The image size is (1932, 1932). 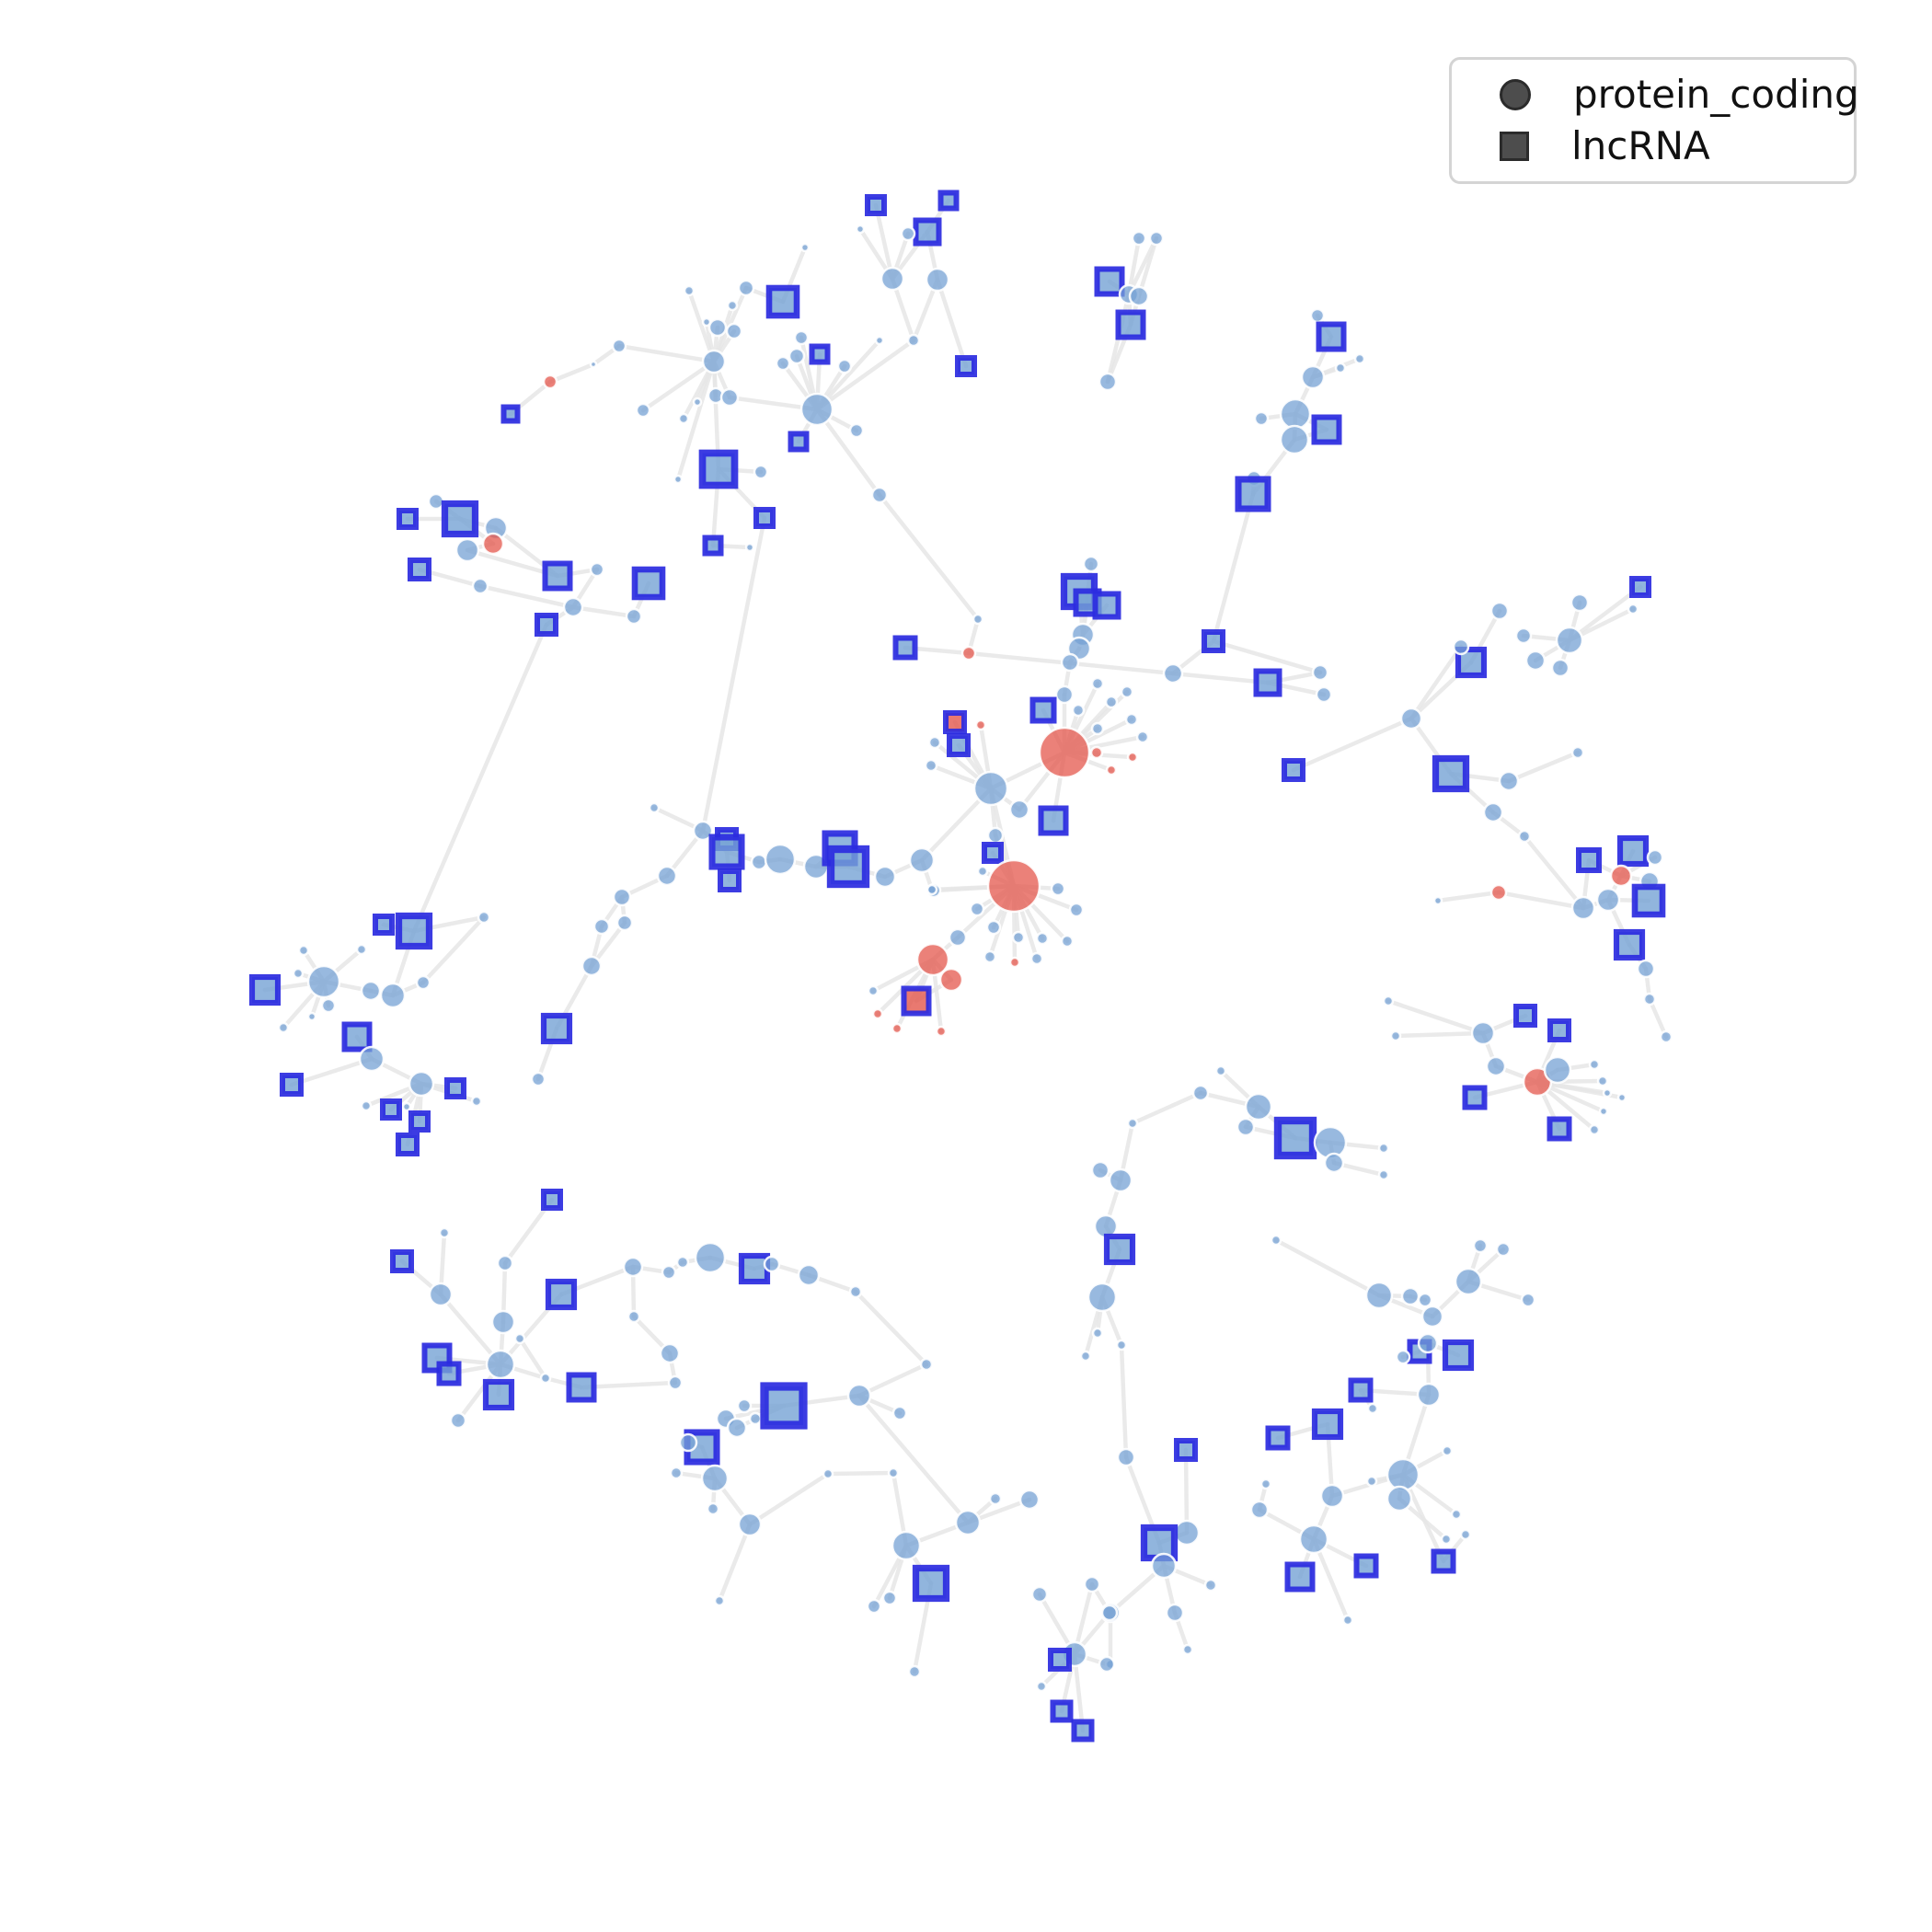 What do you see at coordinates (1654, 120) in the screenshot?
I see `legend: protein_coding lncRNA` at bounding box center [1654, 120].